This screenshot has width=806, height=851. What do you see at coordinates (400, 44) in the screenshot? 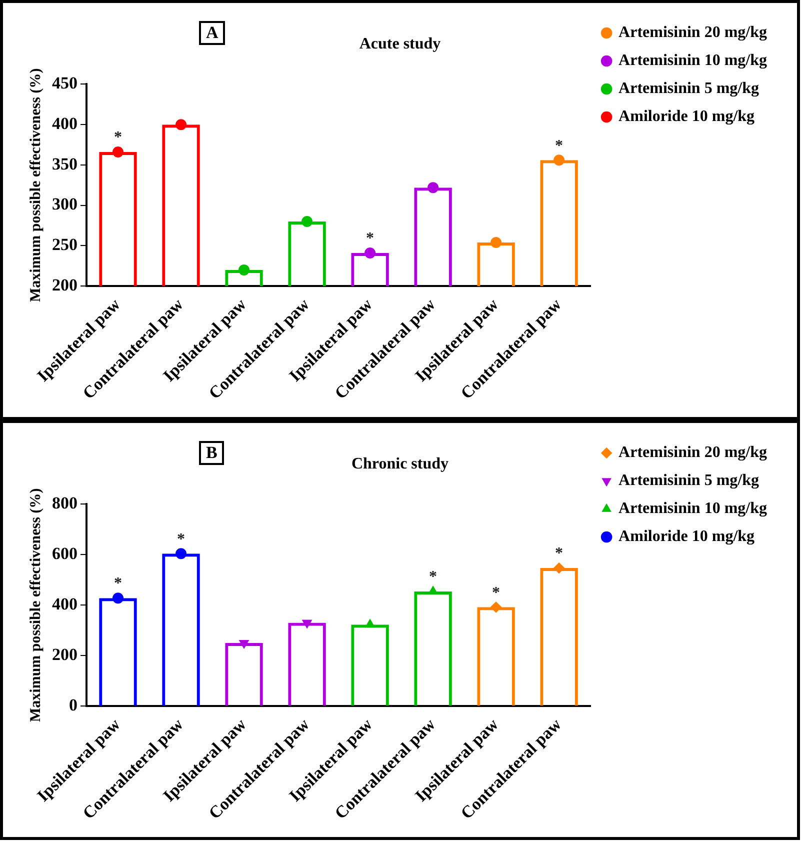
I see `chart-title: Acute study` at bounding box center [400, 44].